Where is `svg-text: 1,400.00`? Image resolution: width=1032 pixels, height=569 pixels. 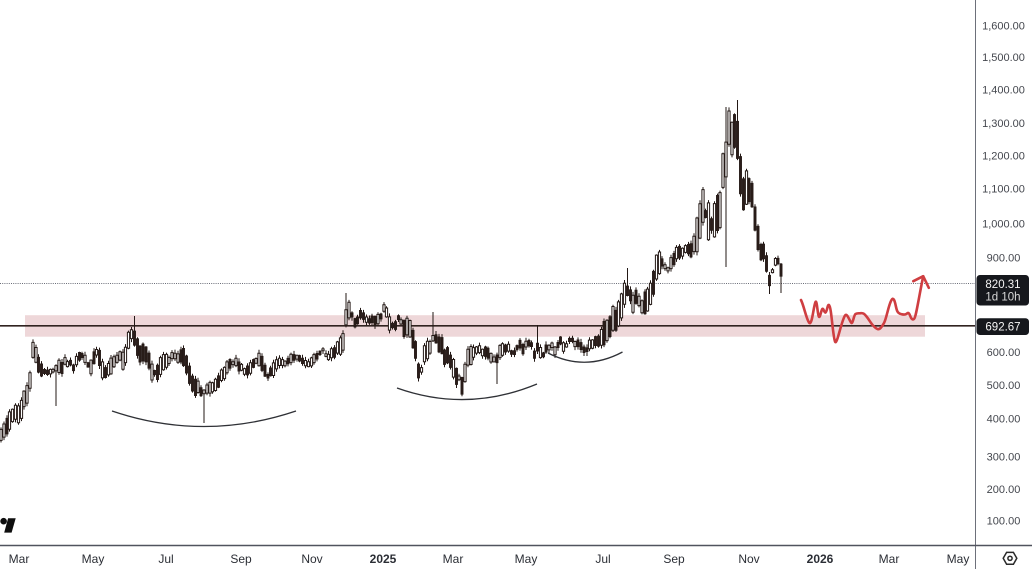
svg-text: 1,400.00 is located at coordinates (1003, 91).